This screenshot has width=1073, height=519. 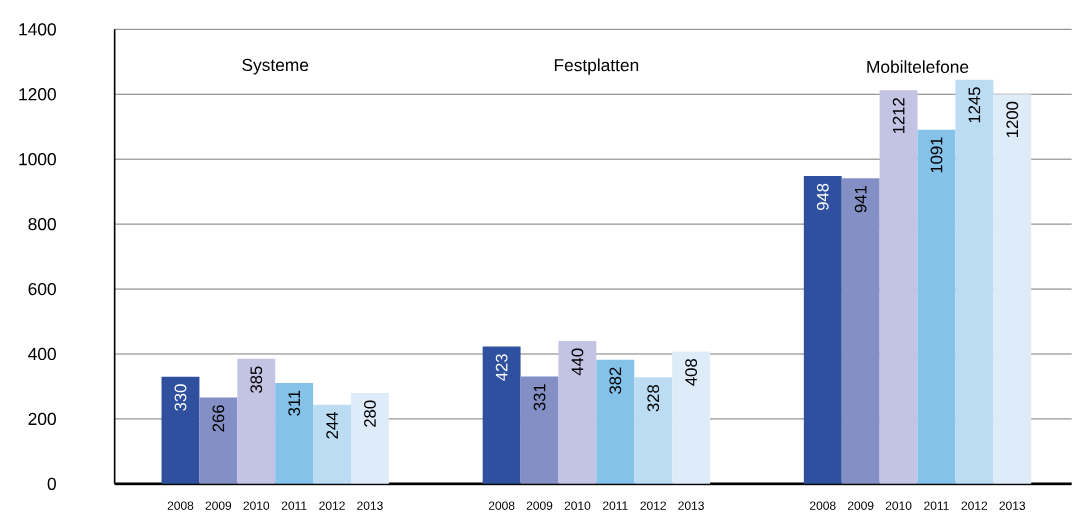 I want to click on data-label: 266, so click(x=218, y=418).